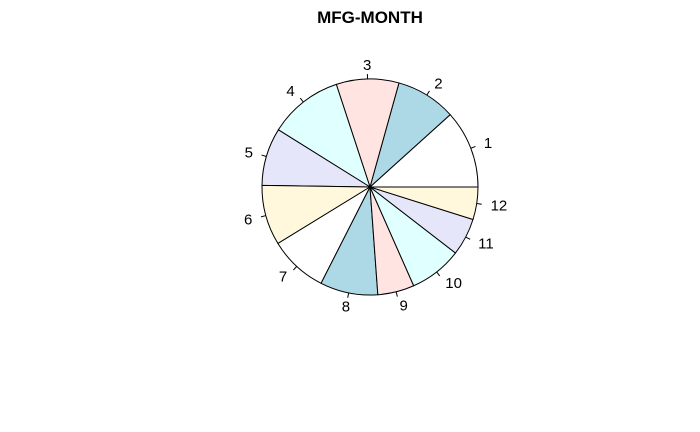 The height and width of the screenshot is (432, 700). What do you see at coordinates (283, 277) in the screenshot?
I see `pie-label-7: 7` at bounding box center [283, 277].